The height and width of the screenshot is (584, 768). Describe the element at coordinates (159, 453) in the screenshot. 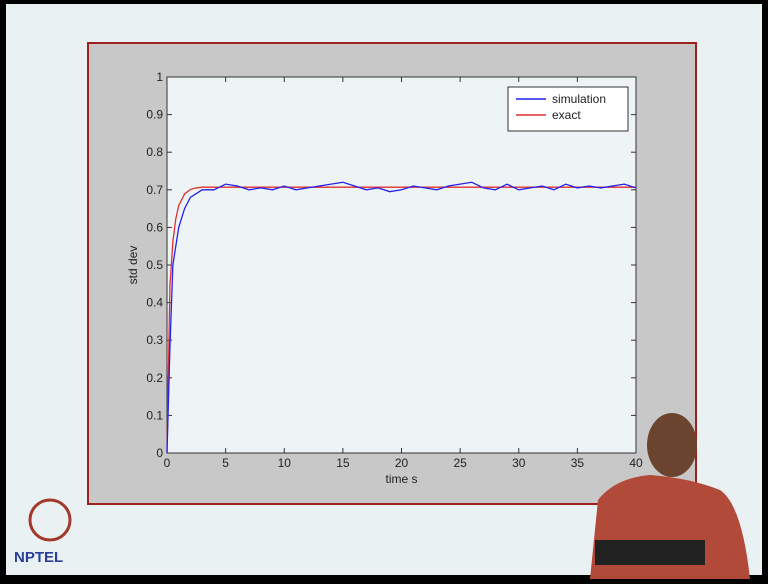

I see `y-tick-label: 0` at that location.